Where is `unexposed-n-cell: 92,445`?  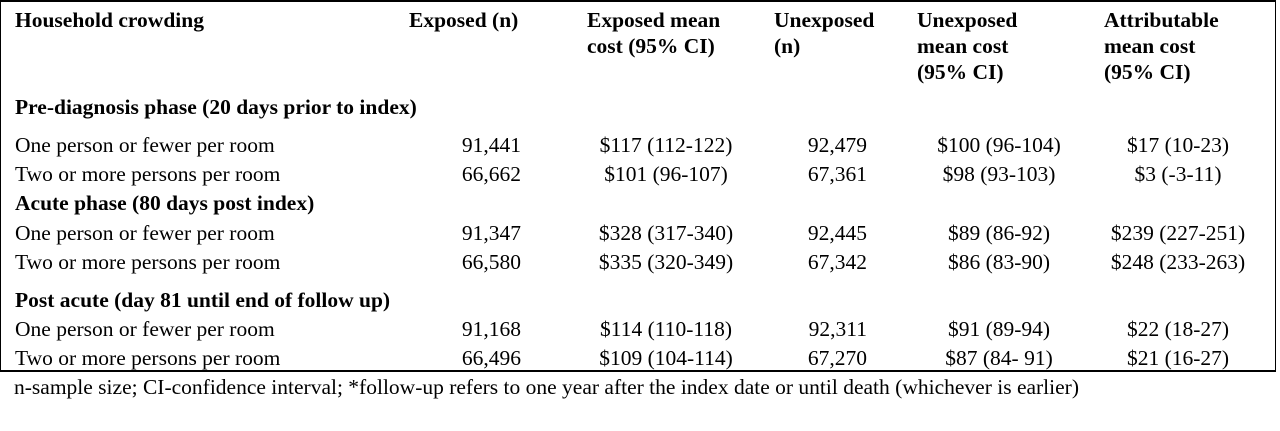
unexposed-n-cell: 92,445 is located at coordinates (837, 233).